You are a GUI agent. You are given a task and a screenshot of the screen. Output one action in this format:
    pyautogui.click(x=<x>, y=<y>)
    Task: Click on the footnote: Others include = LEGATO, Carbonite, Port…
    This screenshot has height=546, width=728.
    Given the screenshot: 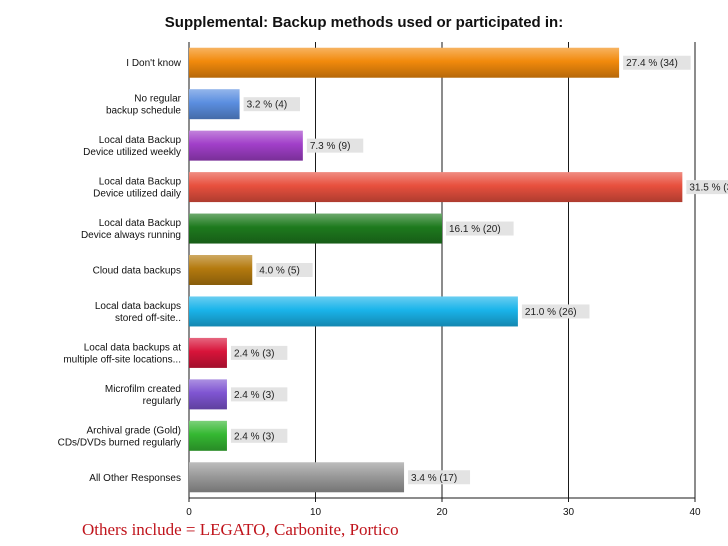 What is the action you would take?
    pyautogui.click(x=240, y=529)
    